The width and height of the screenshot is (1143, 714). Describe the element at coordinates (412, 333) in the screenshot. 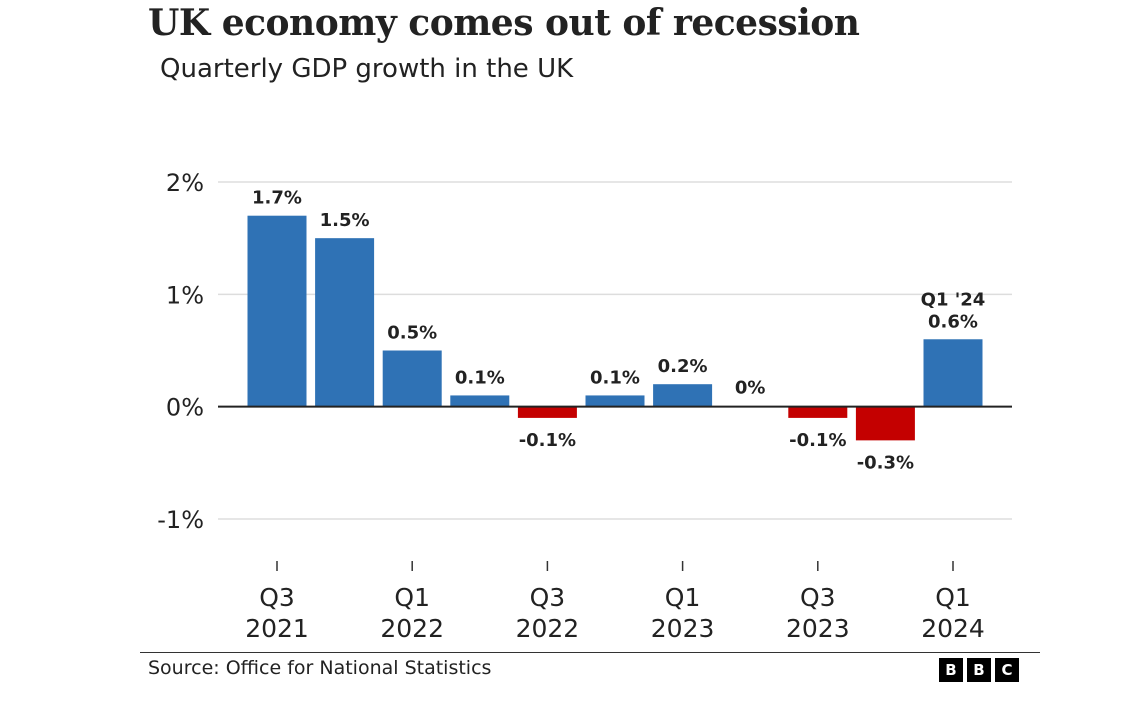

I see `data-label: 0.5%` at that location.